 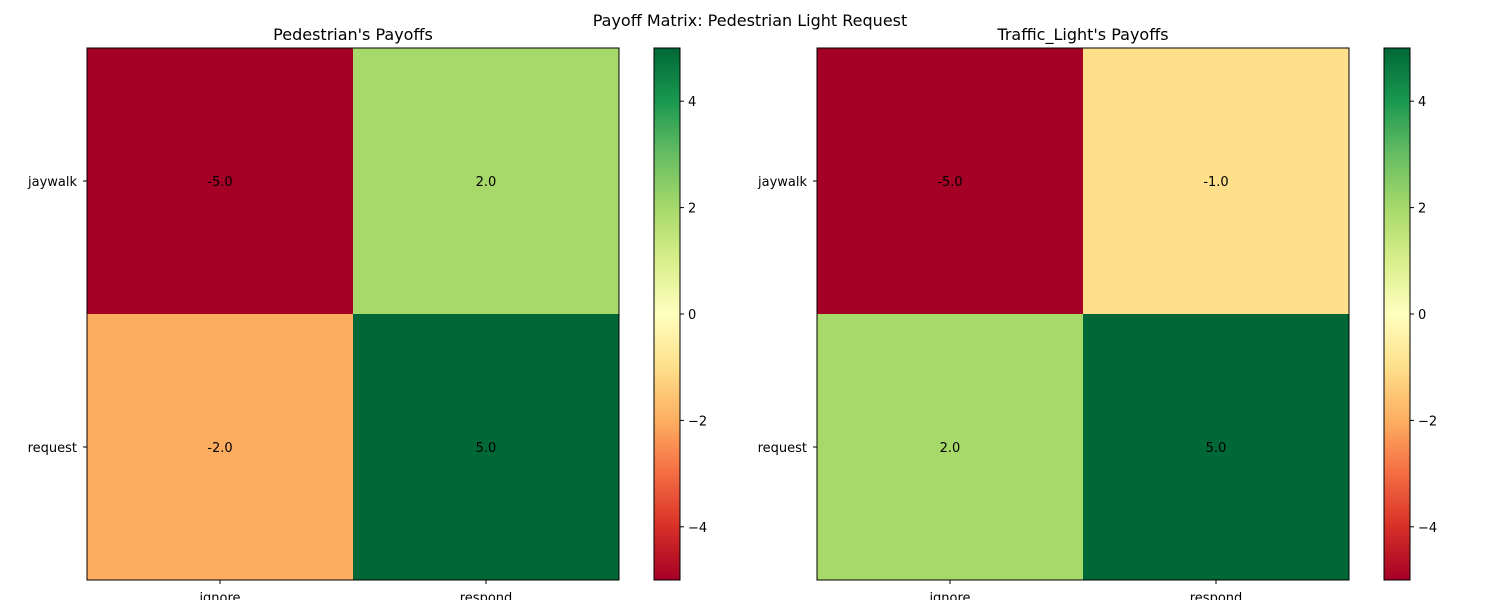 I want to click on cell-value-label: -2.0, so click(x=219, y=448).